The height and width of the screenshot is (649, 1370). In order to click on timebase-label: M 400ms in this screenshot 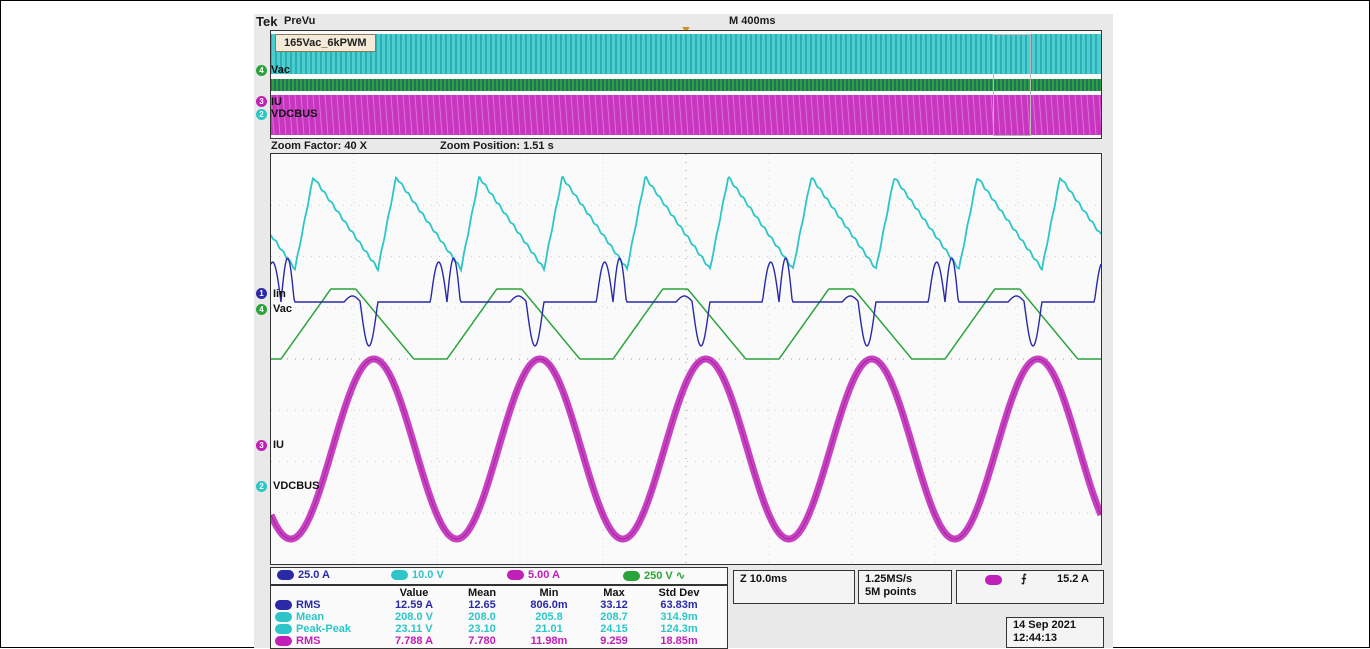, I will do `click(752, 21)`.